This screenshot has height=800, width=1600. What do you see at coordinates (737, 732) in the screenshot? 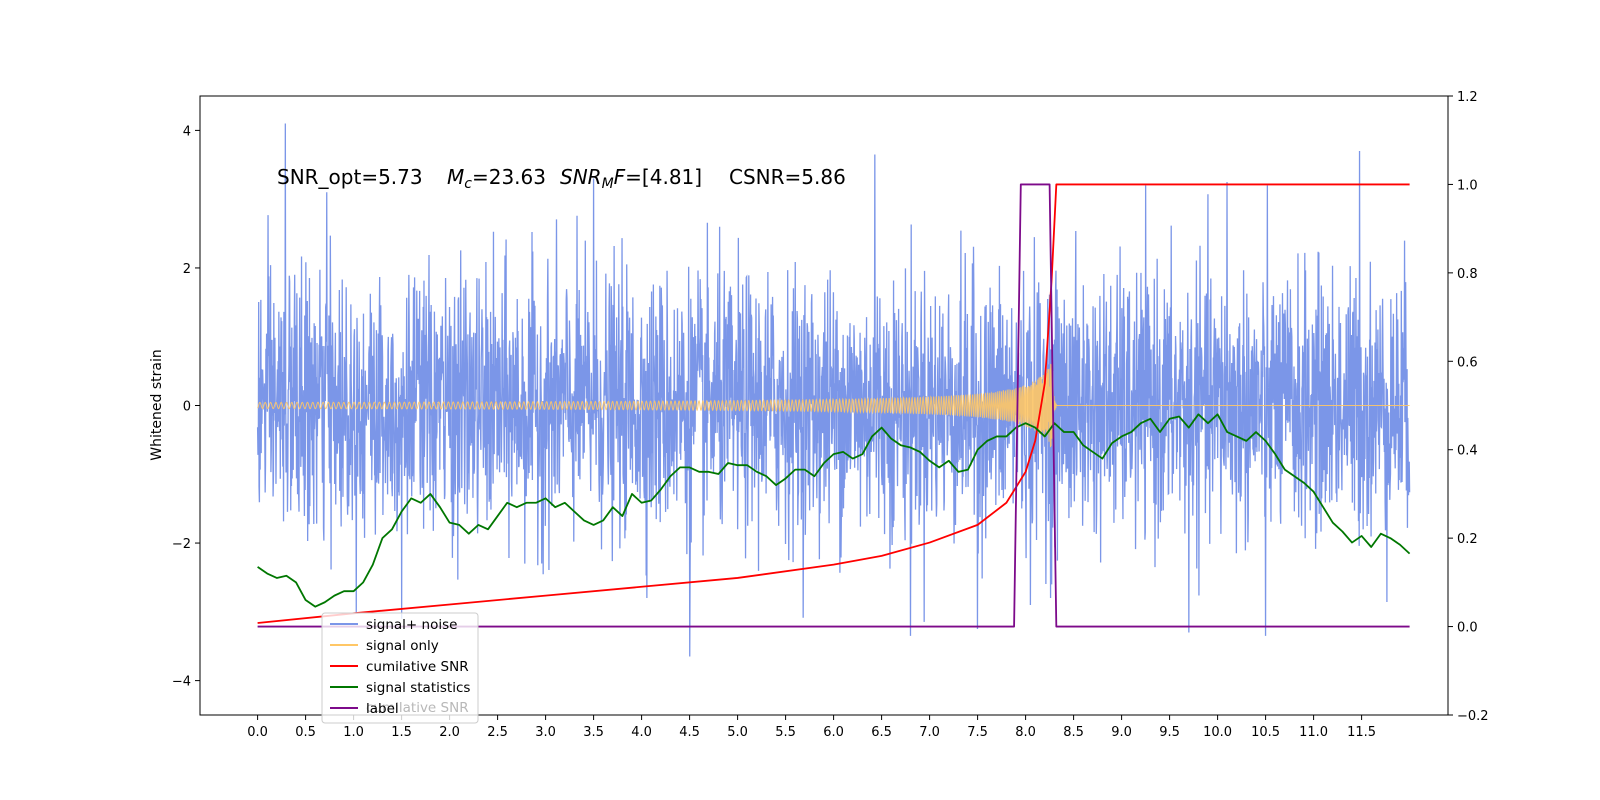
I see `x-tick-label: 5.0` at bounding box center [737, 732].